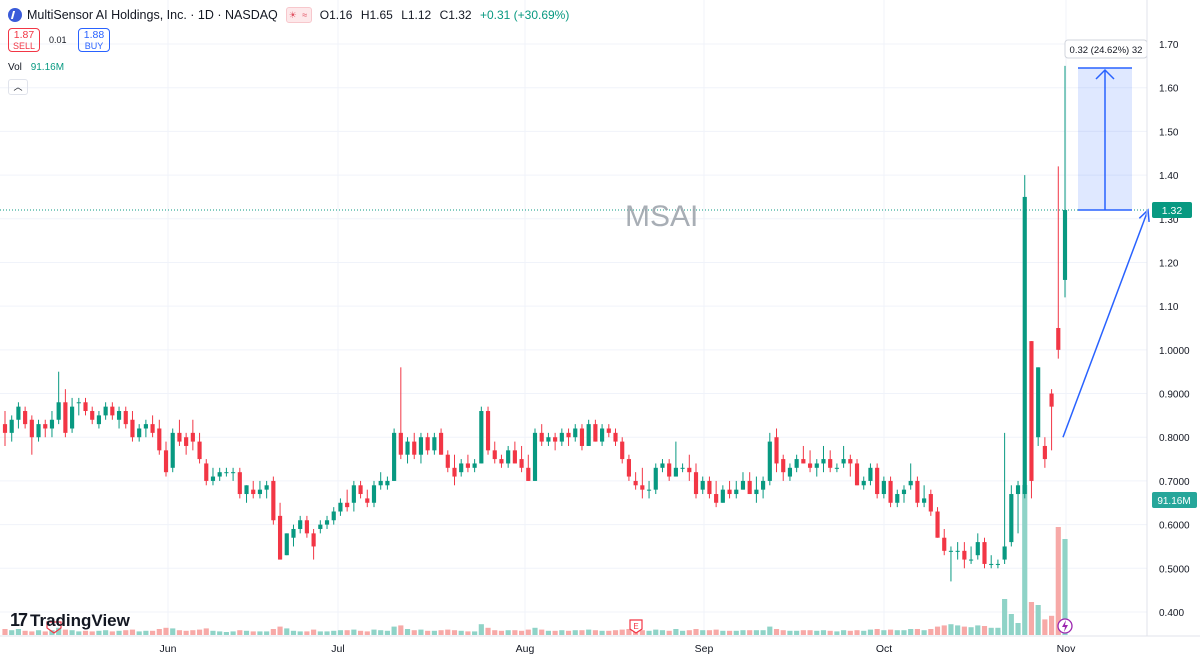 The height and width of the screenshot is (660, 1200). What do you see at coordinates (1172, 211) in the screenshot?
I see `last-price-label: 1.32` at bounding box center [1172, 211].